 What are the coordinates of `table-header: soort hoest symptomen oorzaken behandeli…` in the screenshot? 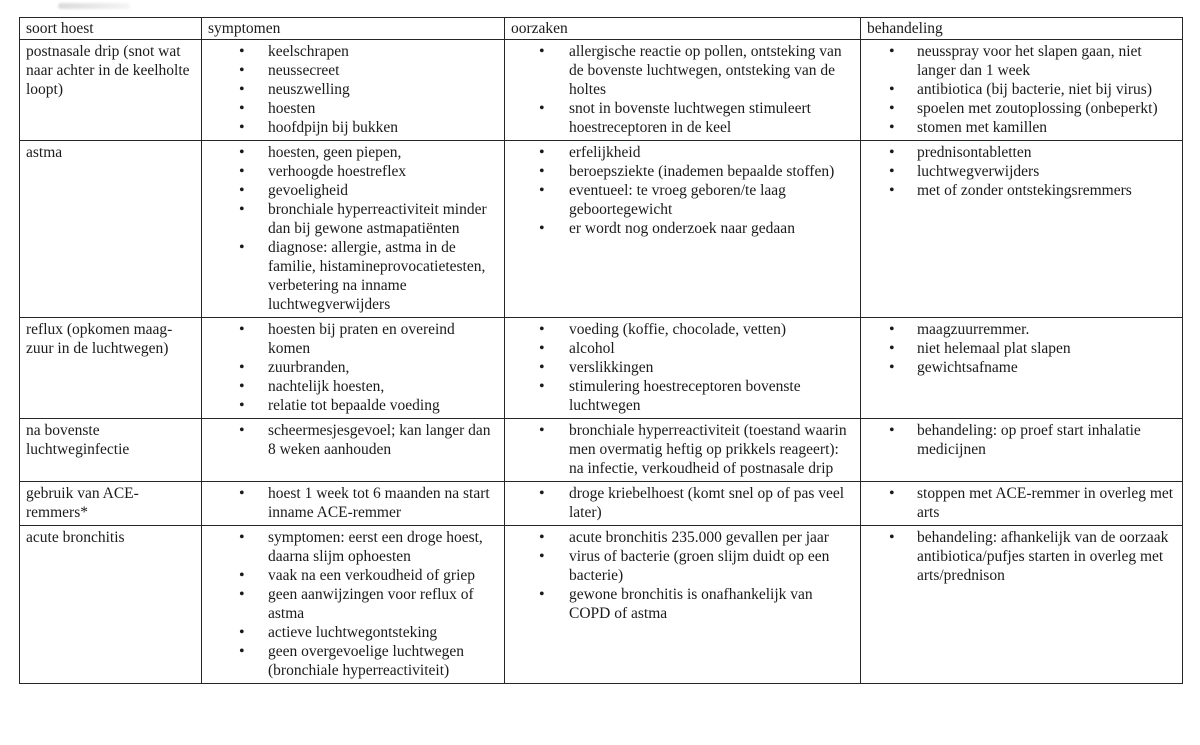 It's located at (601, 28).